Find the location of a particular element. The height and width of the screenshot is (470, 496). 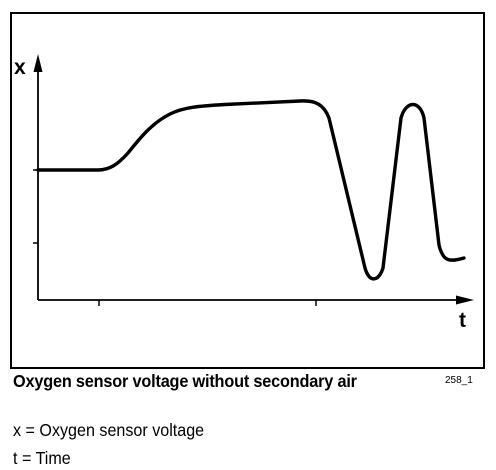

legend-item-x: x = Oxygen sensor voltage is located at coordinates (108, 430).